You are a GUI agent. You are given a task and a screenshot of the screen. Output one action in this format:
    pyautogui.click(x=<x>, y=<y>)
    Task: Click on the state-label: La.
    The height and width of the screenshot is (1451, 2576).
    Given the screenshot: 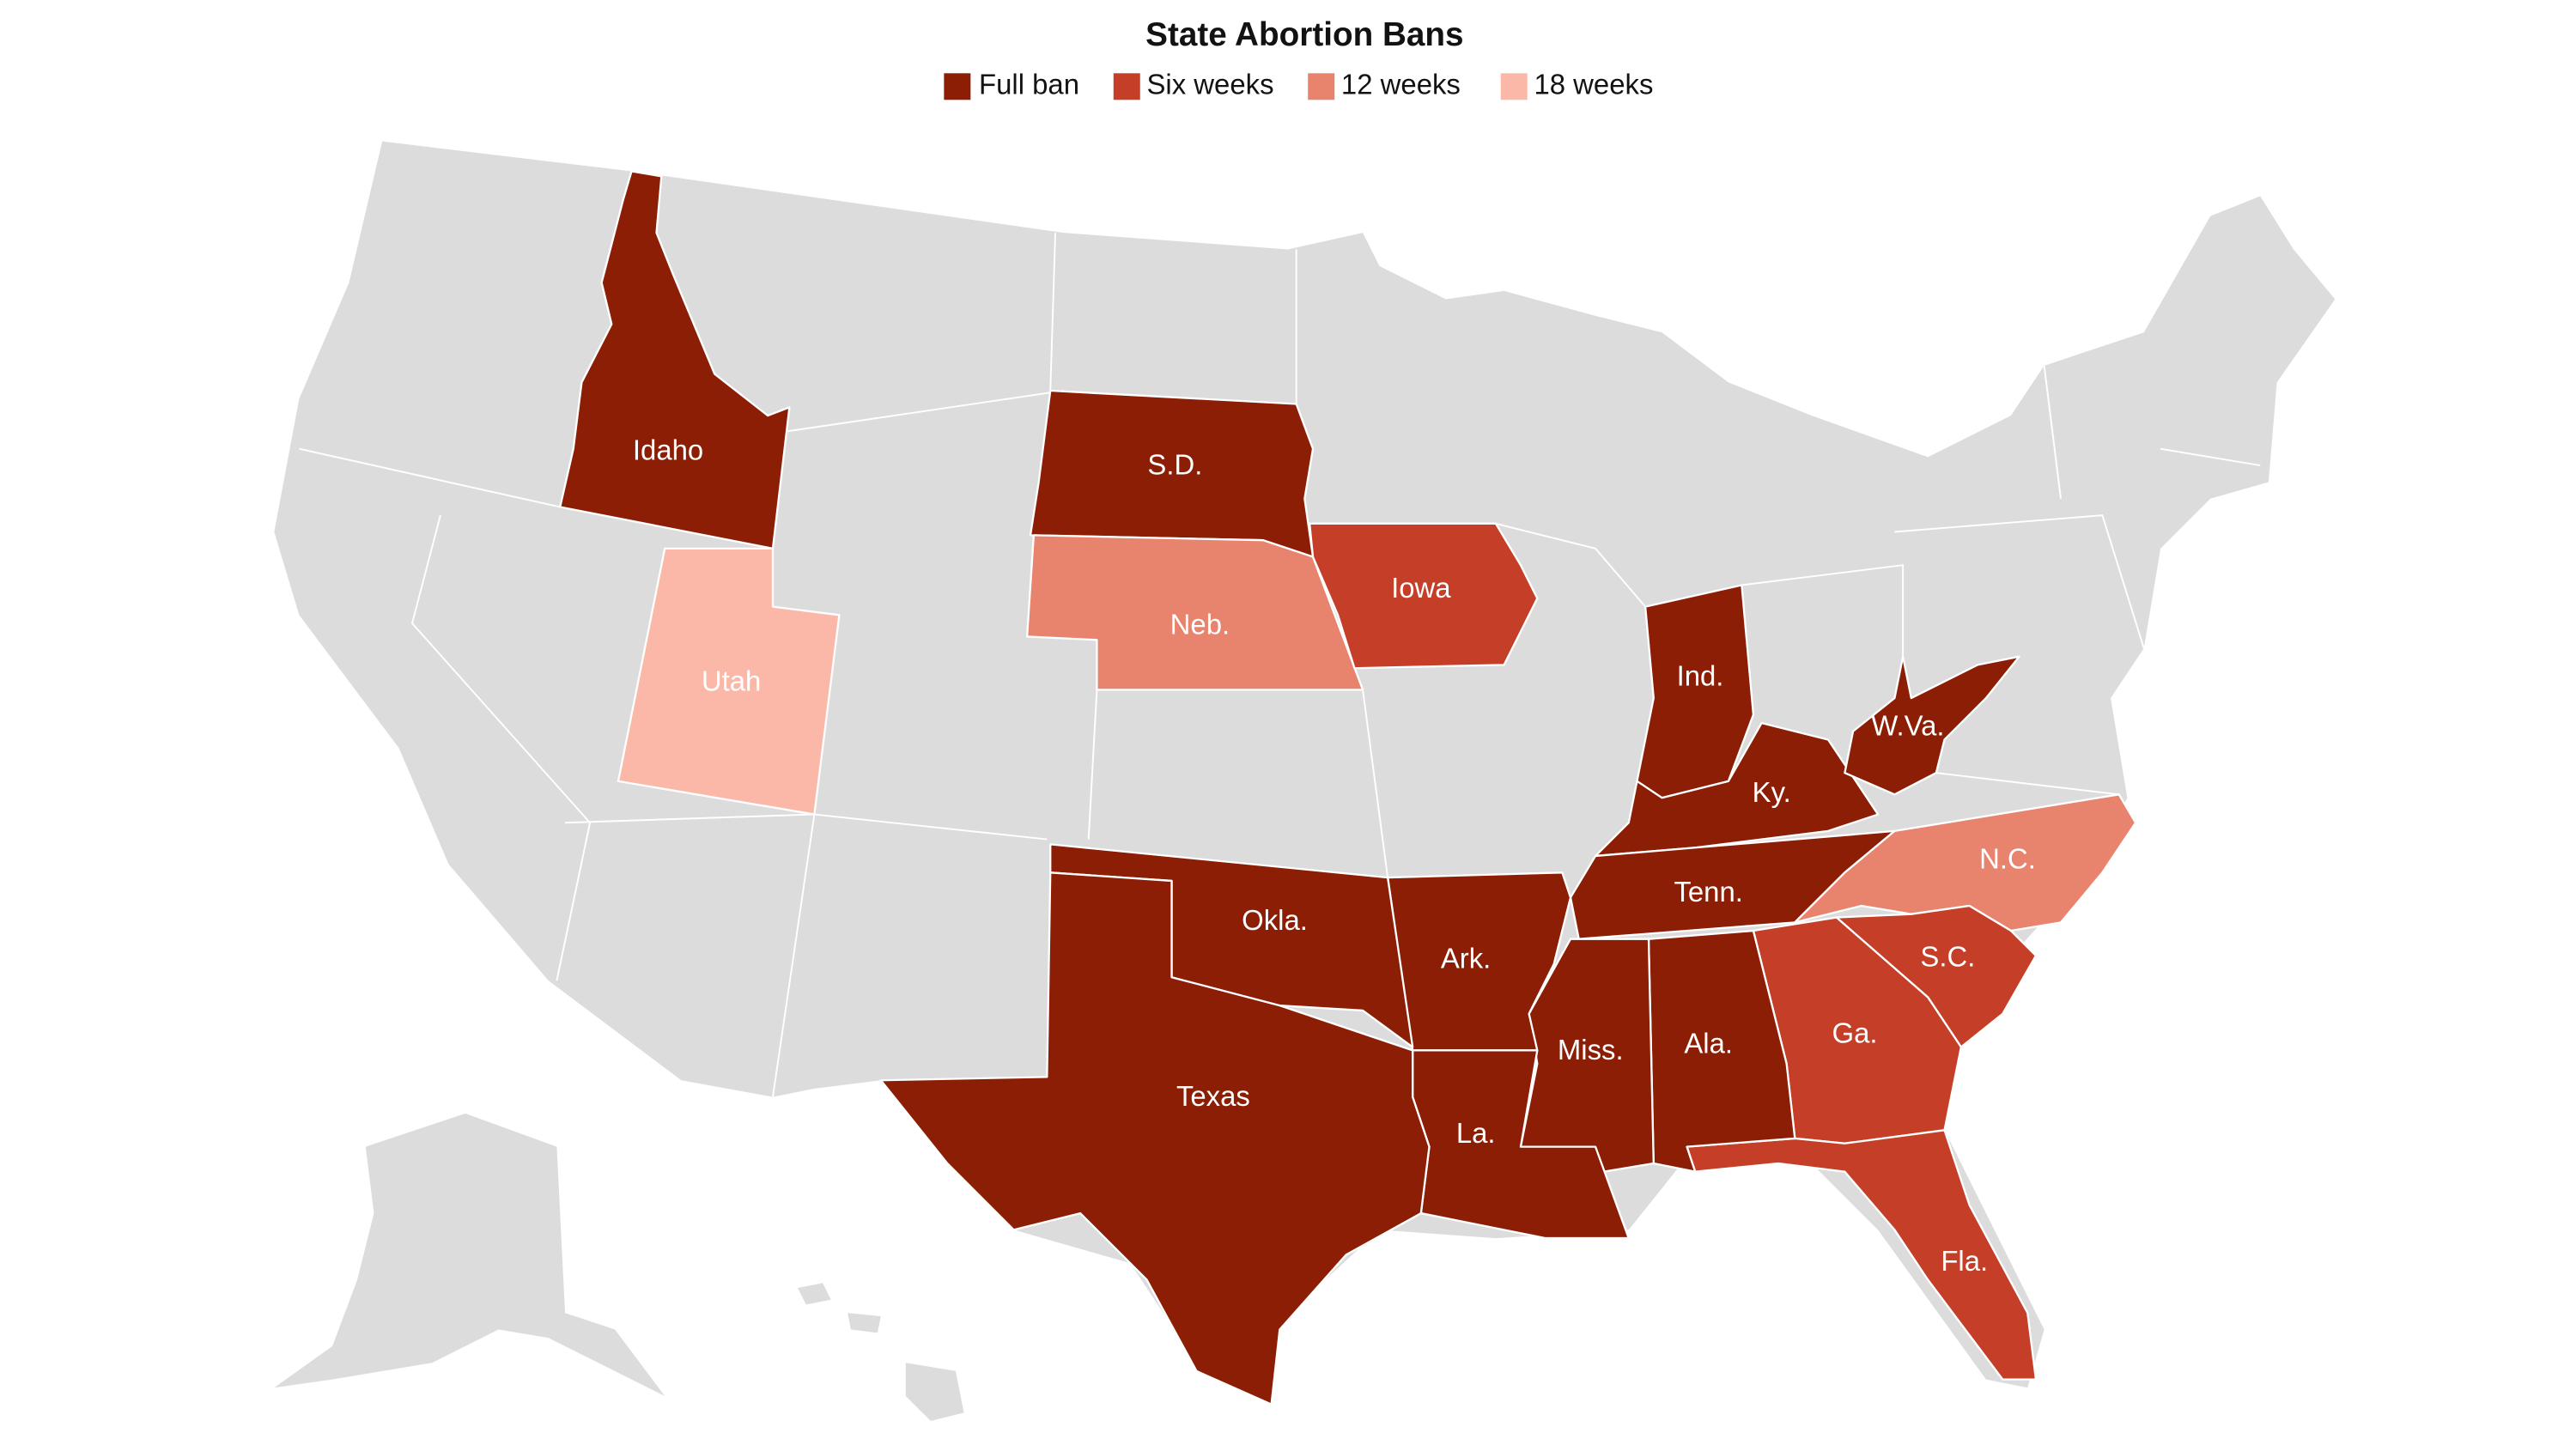 What is the action you would take?
    pyautogui.click(x=1476, y=1133)
    